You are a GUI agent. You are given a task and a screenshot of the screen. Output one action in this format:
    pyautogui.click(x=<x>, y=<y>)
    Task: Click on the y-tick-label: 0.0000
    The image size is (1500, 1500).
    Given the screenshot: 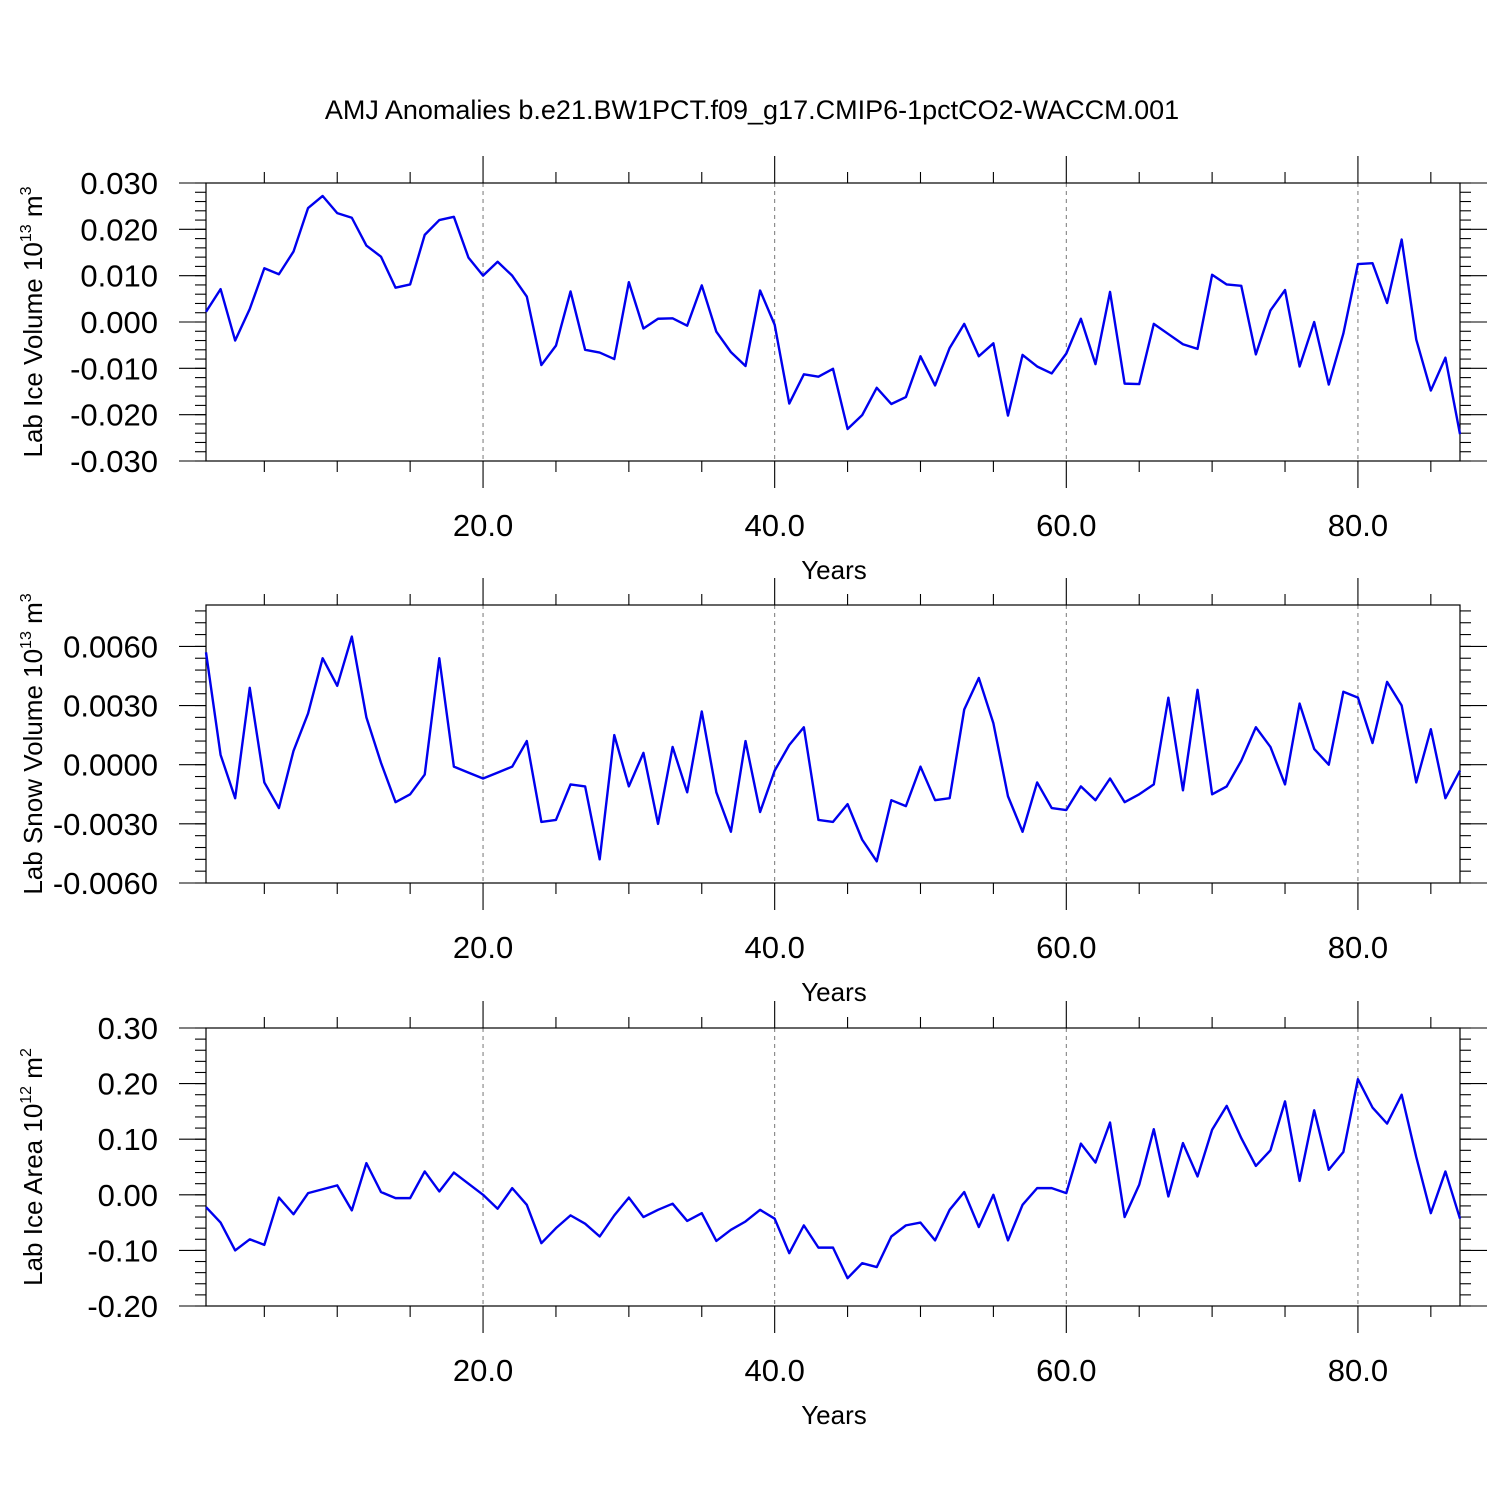 What is the action you would take?
    pyautogui.click(x=110, y=765)
    